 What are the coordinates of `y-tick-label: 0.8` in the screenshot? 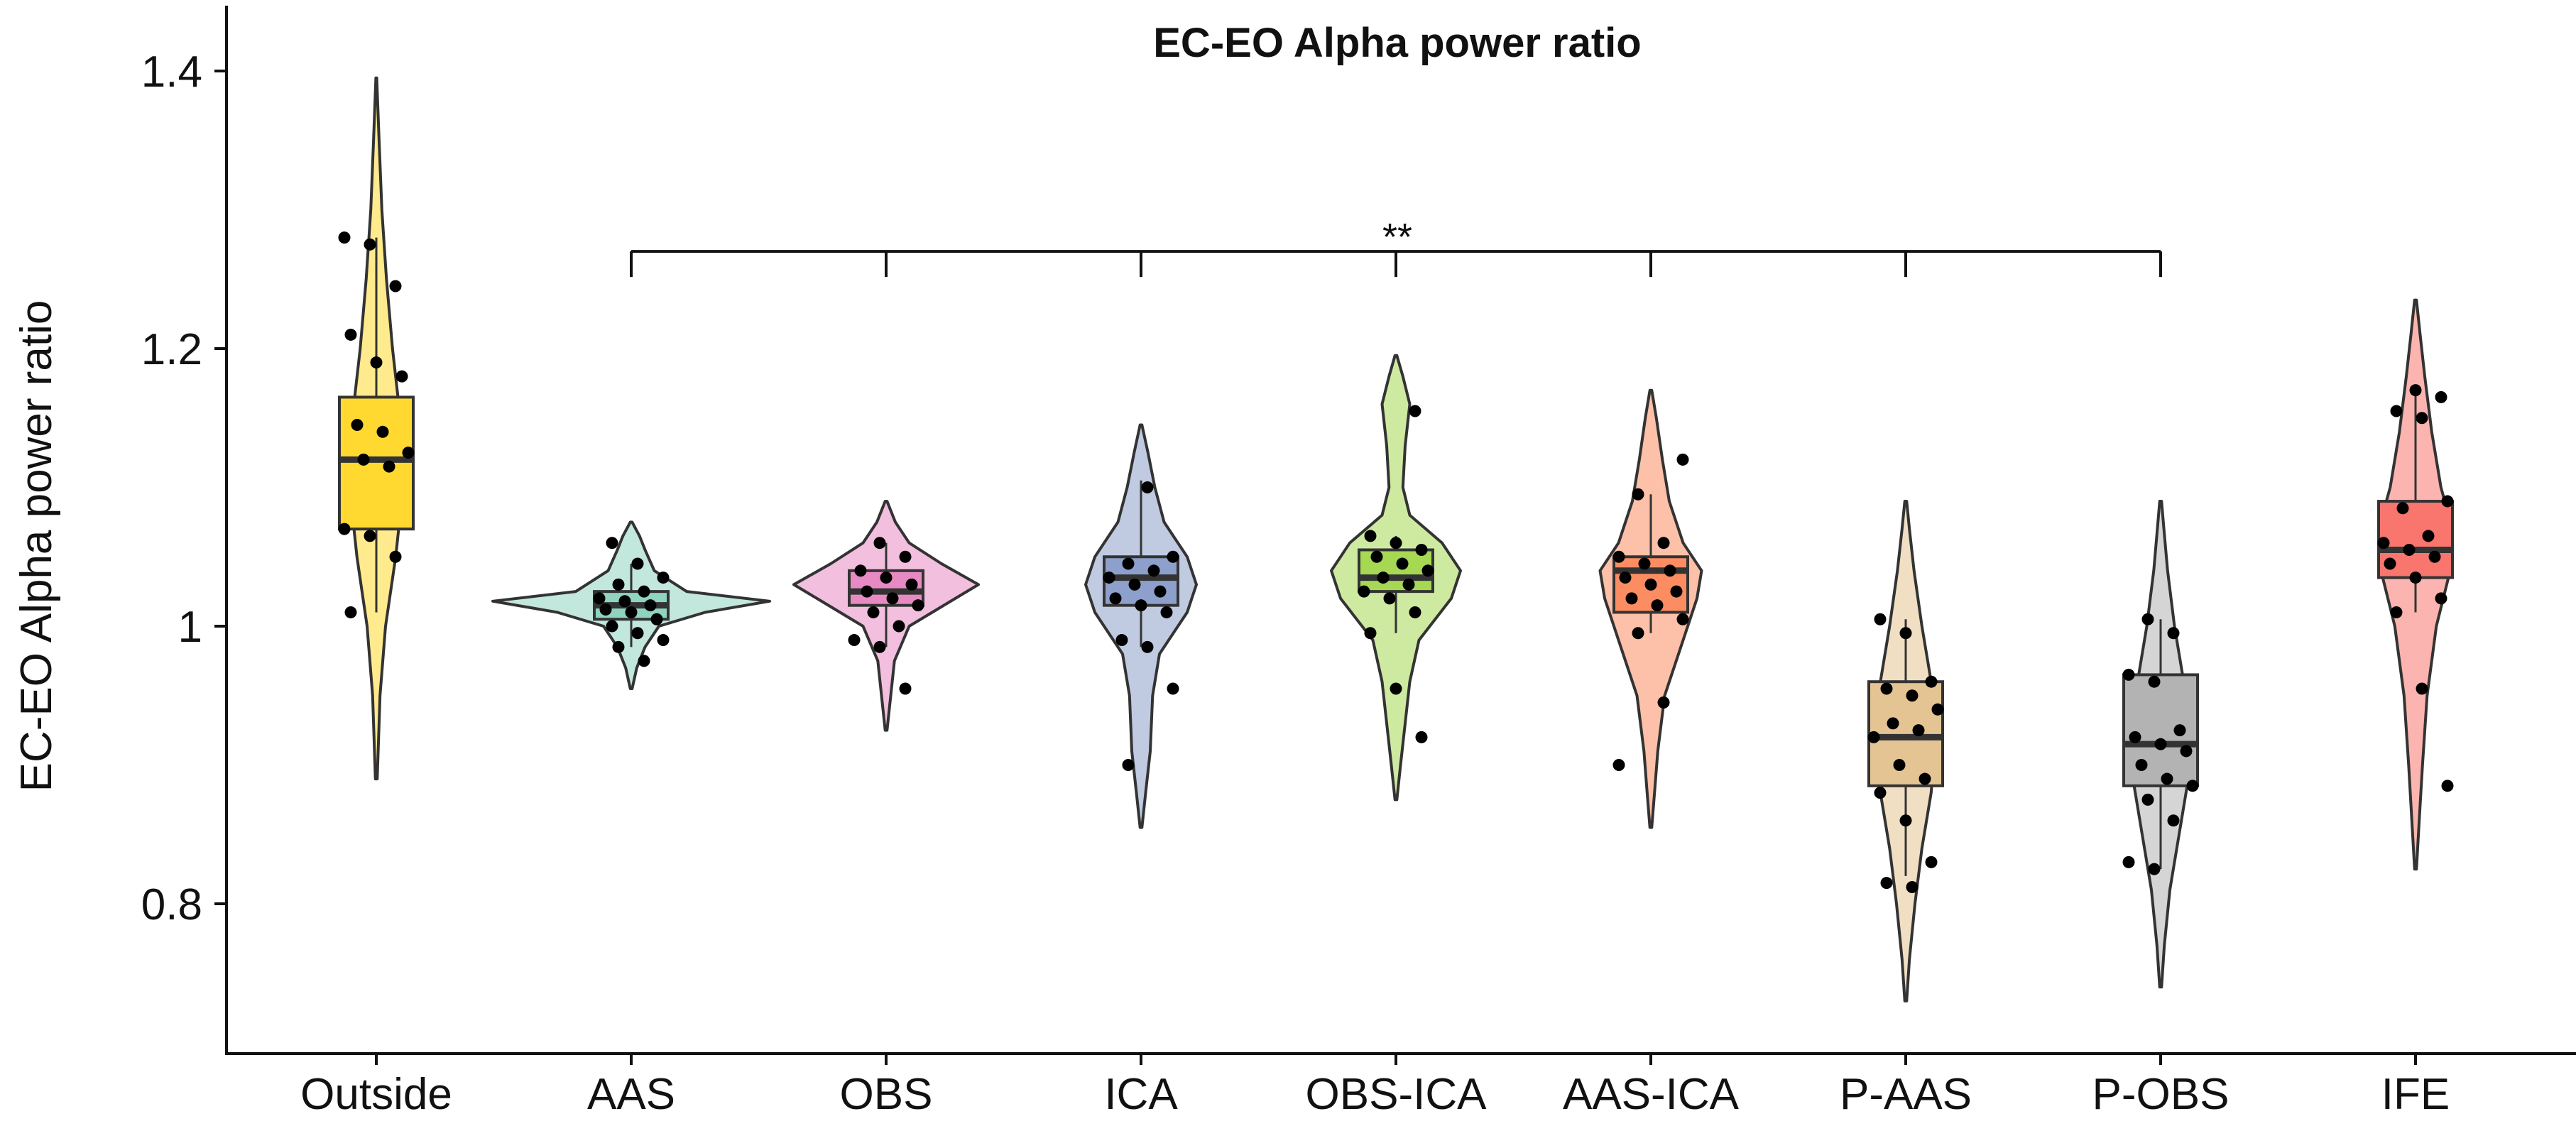 It's located at (171, 905).